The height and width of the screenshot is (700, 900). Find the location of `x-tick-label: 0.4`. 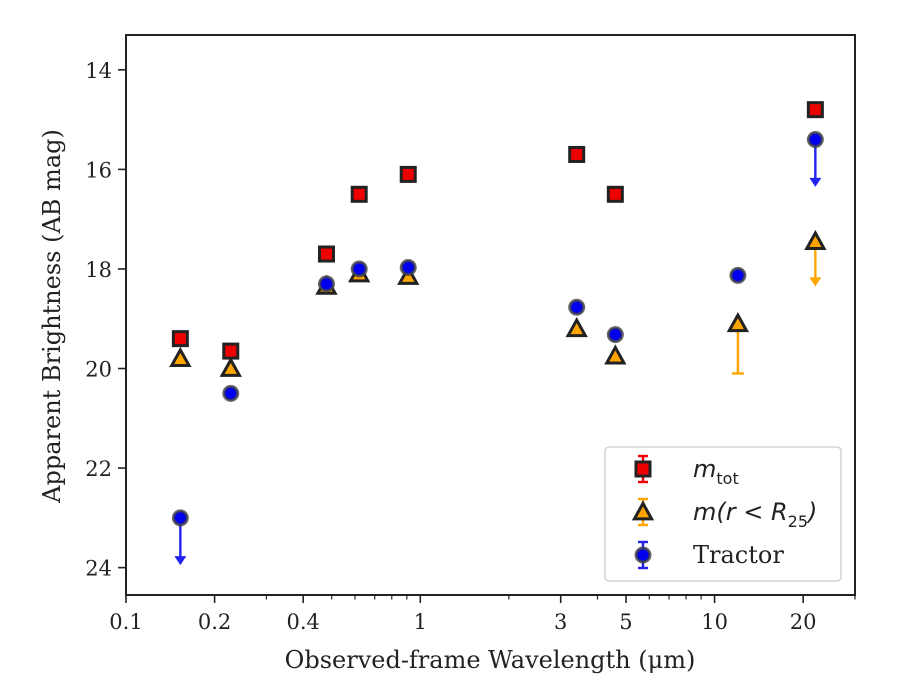

x-tick-label: 0.4 is located at coordinates (302, 622).